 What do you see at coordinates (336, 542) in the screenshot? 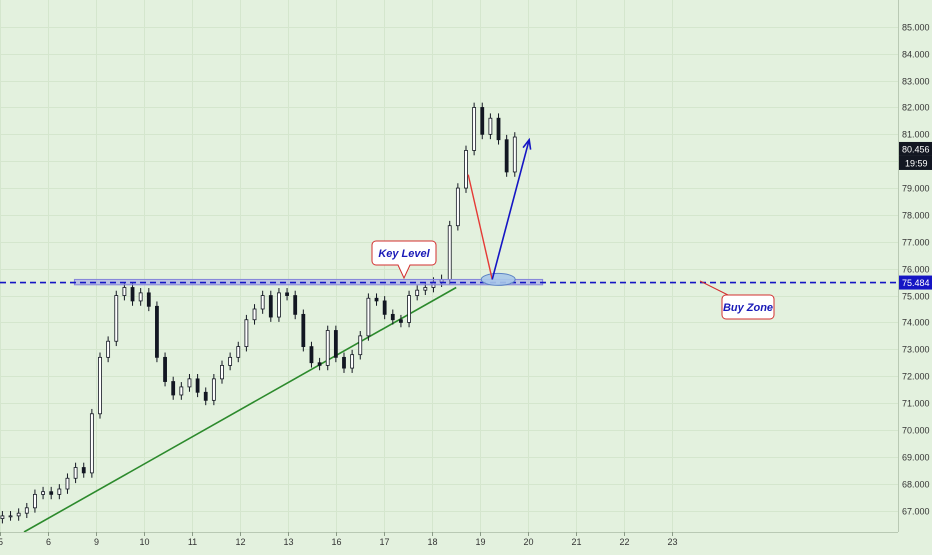
I see `x-tick-label: 16` at bounding box center [336, 542].